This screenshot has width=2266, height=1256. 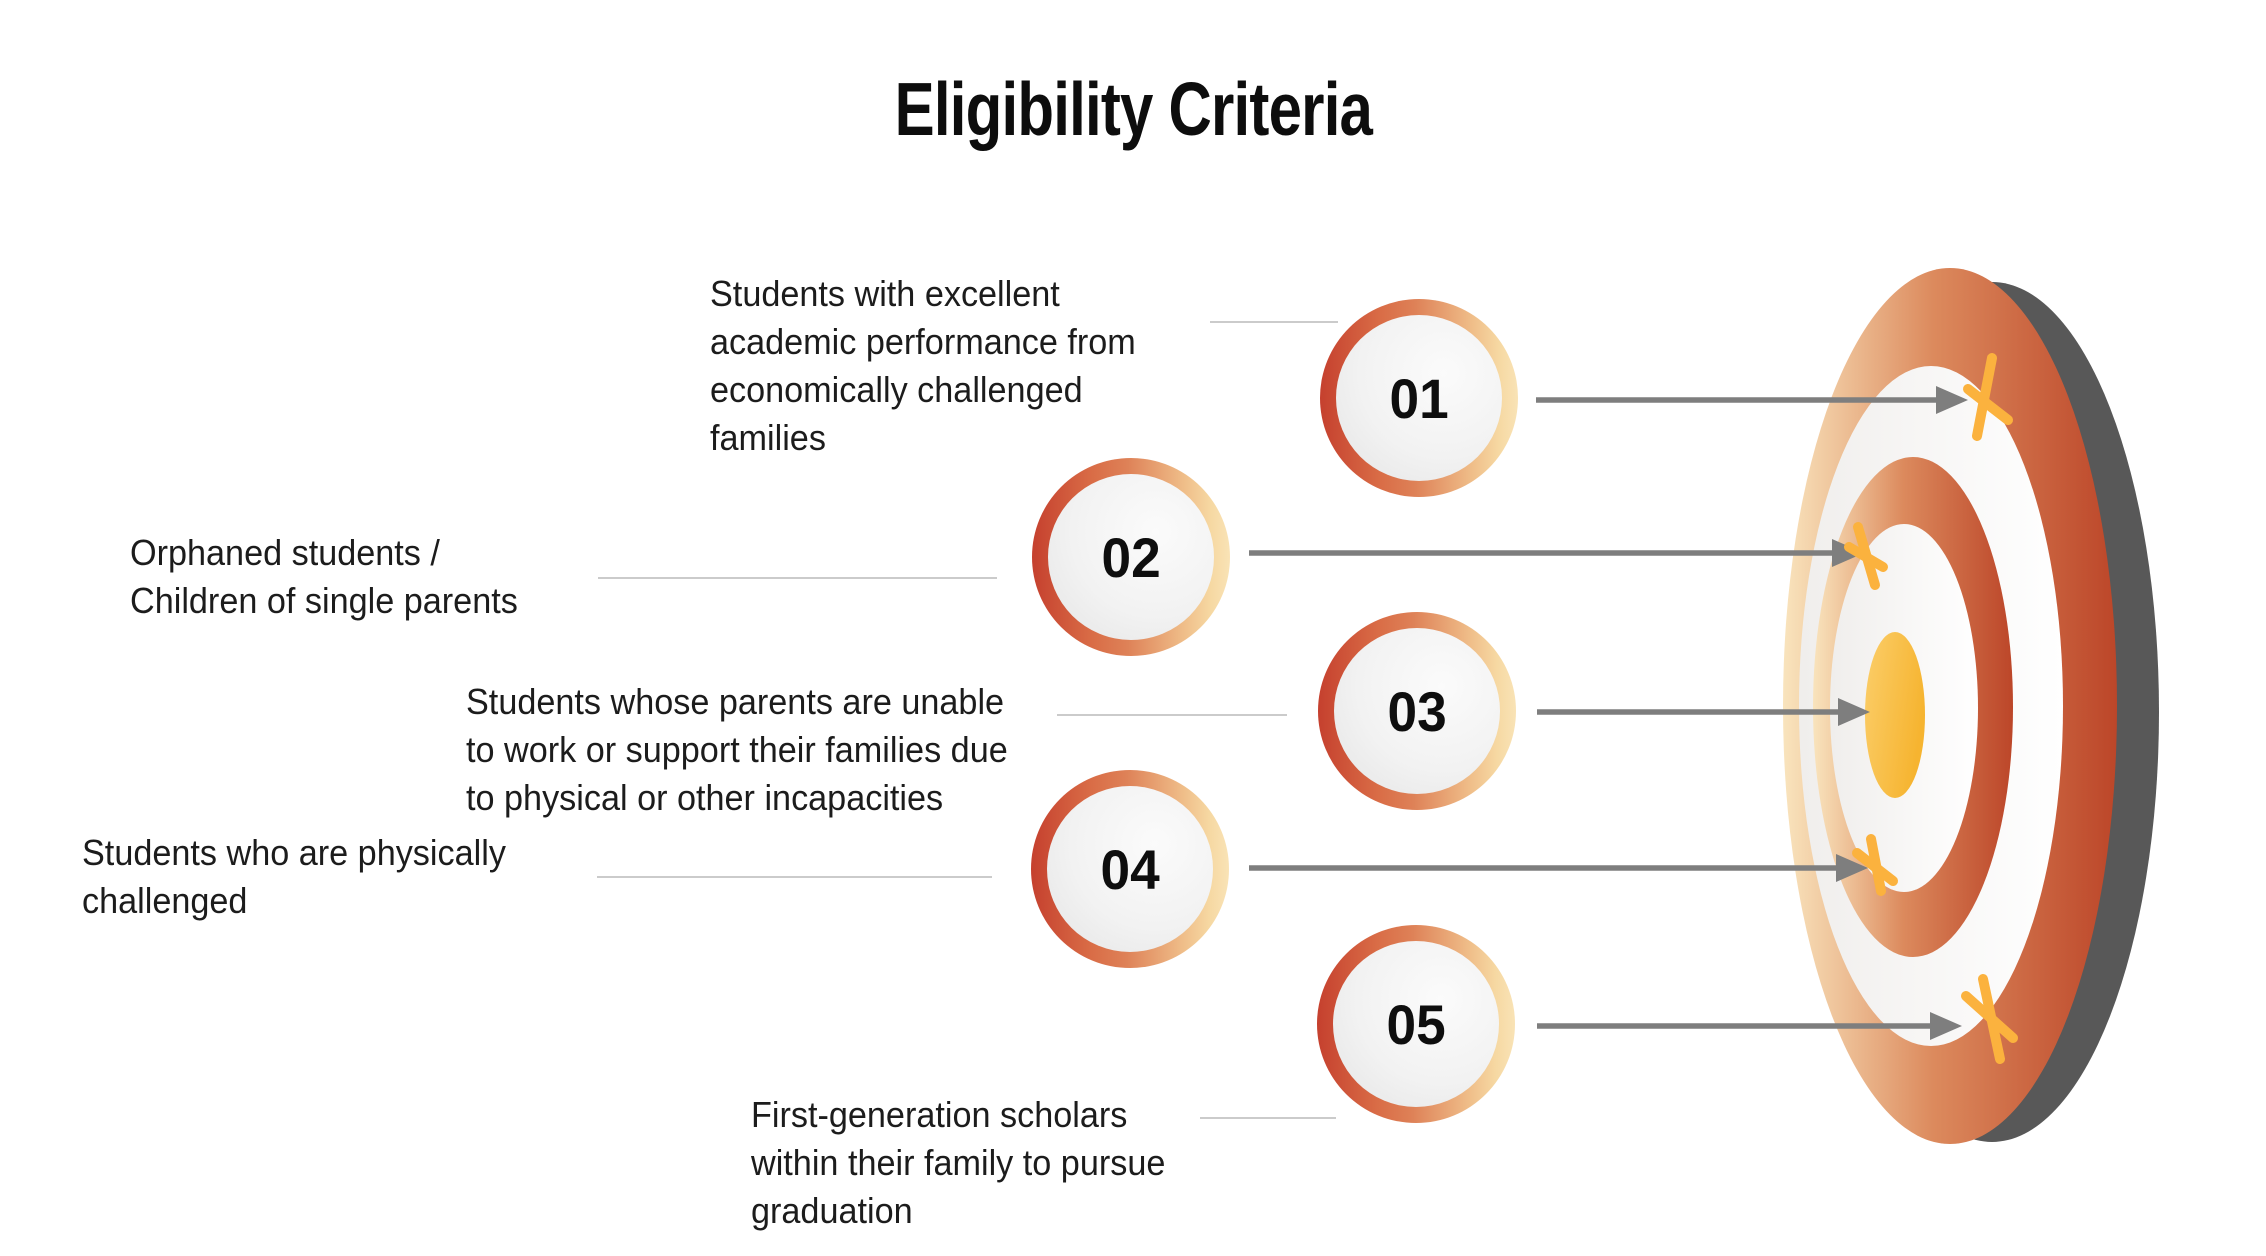 I want to click on criterion-1-line-2: academic performance from, so click(x=923, y=341).